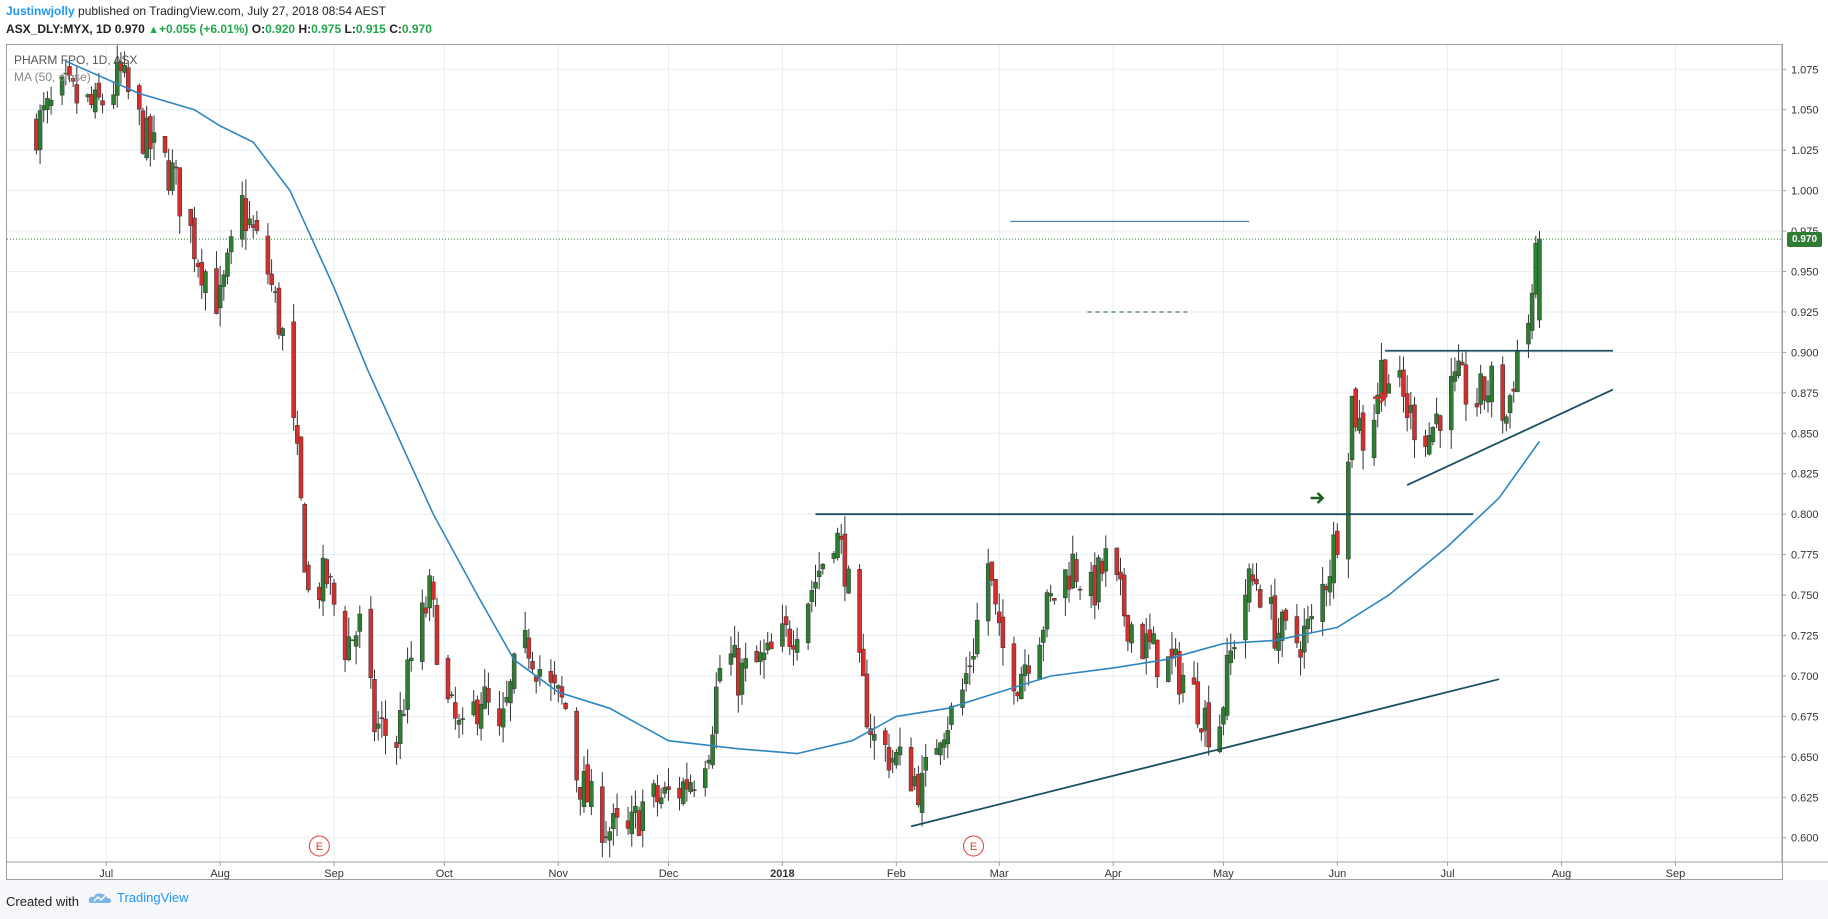 The width and height of the screenshot is (1828, 919). What do you see at coordinates (1380, 397) in the screenshot?
I see `annotation-arrow-icon` at bounding box center [1380, 397].